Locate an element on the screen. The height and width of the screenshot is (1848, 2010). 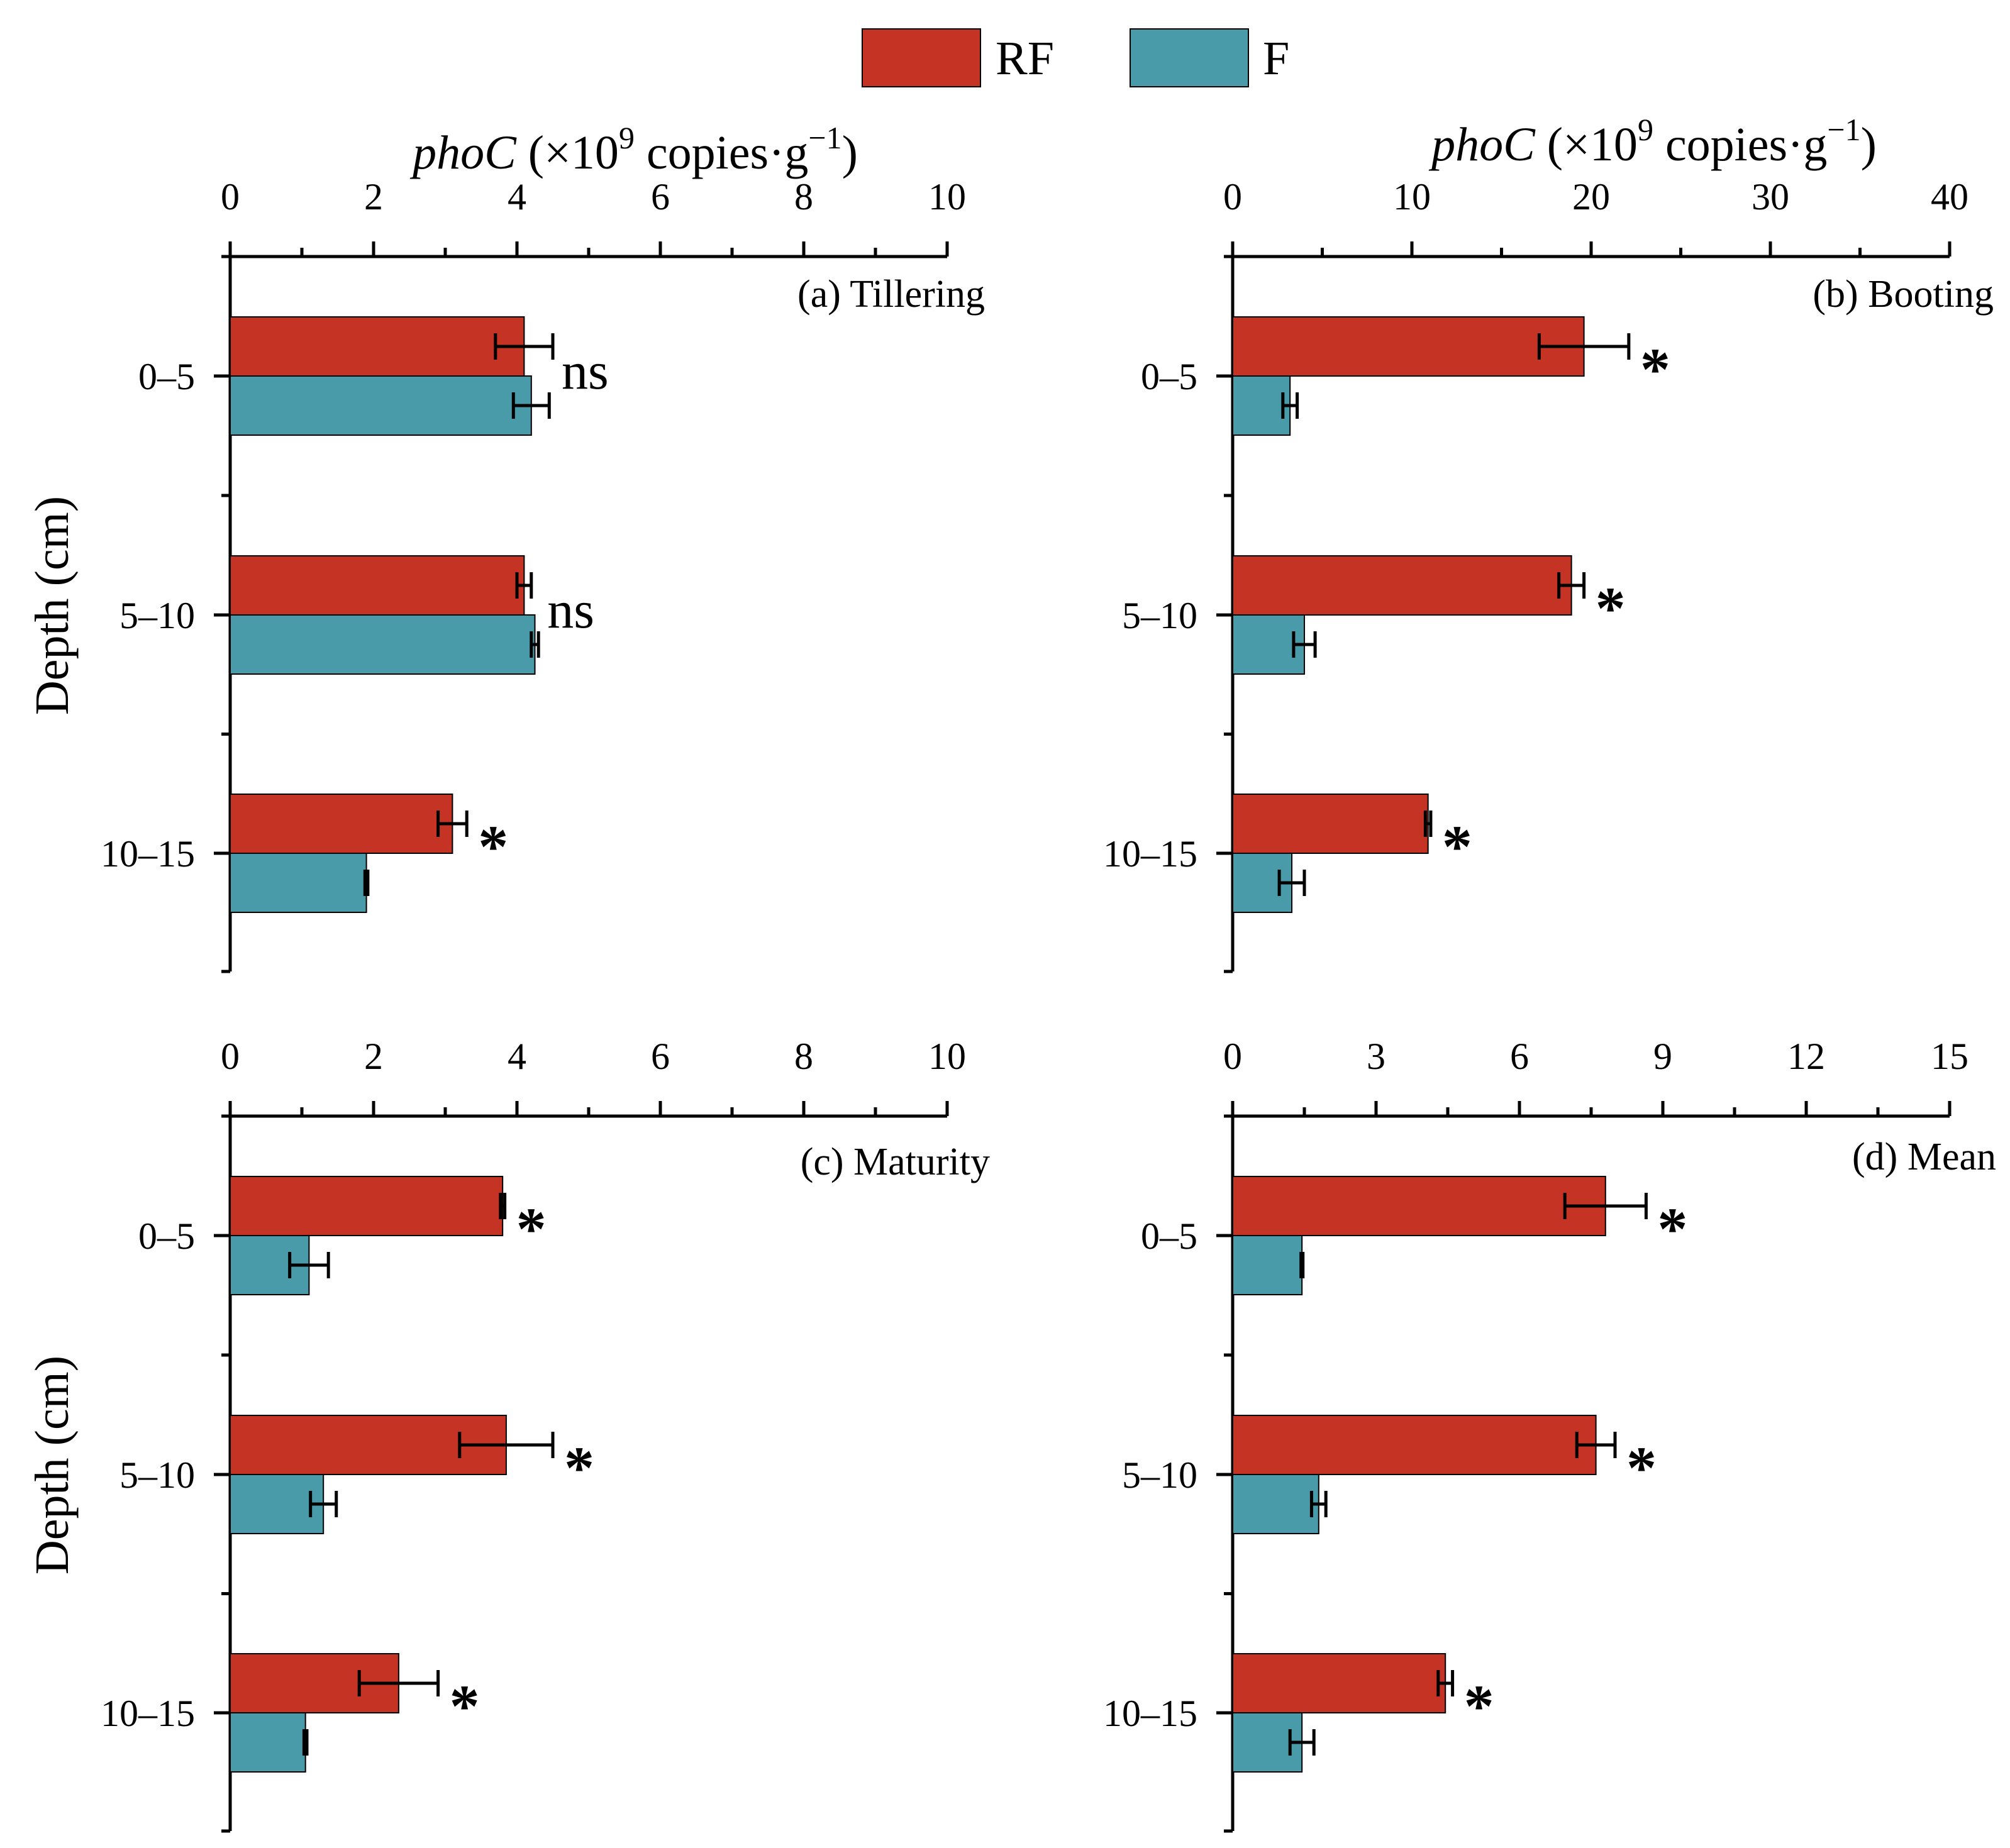
x-tick-label: 12 is located at coordinates (1806, 1057).